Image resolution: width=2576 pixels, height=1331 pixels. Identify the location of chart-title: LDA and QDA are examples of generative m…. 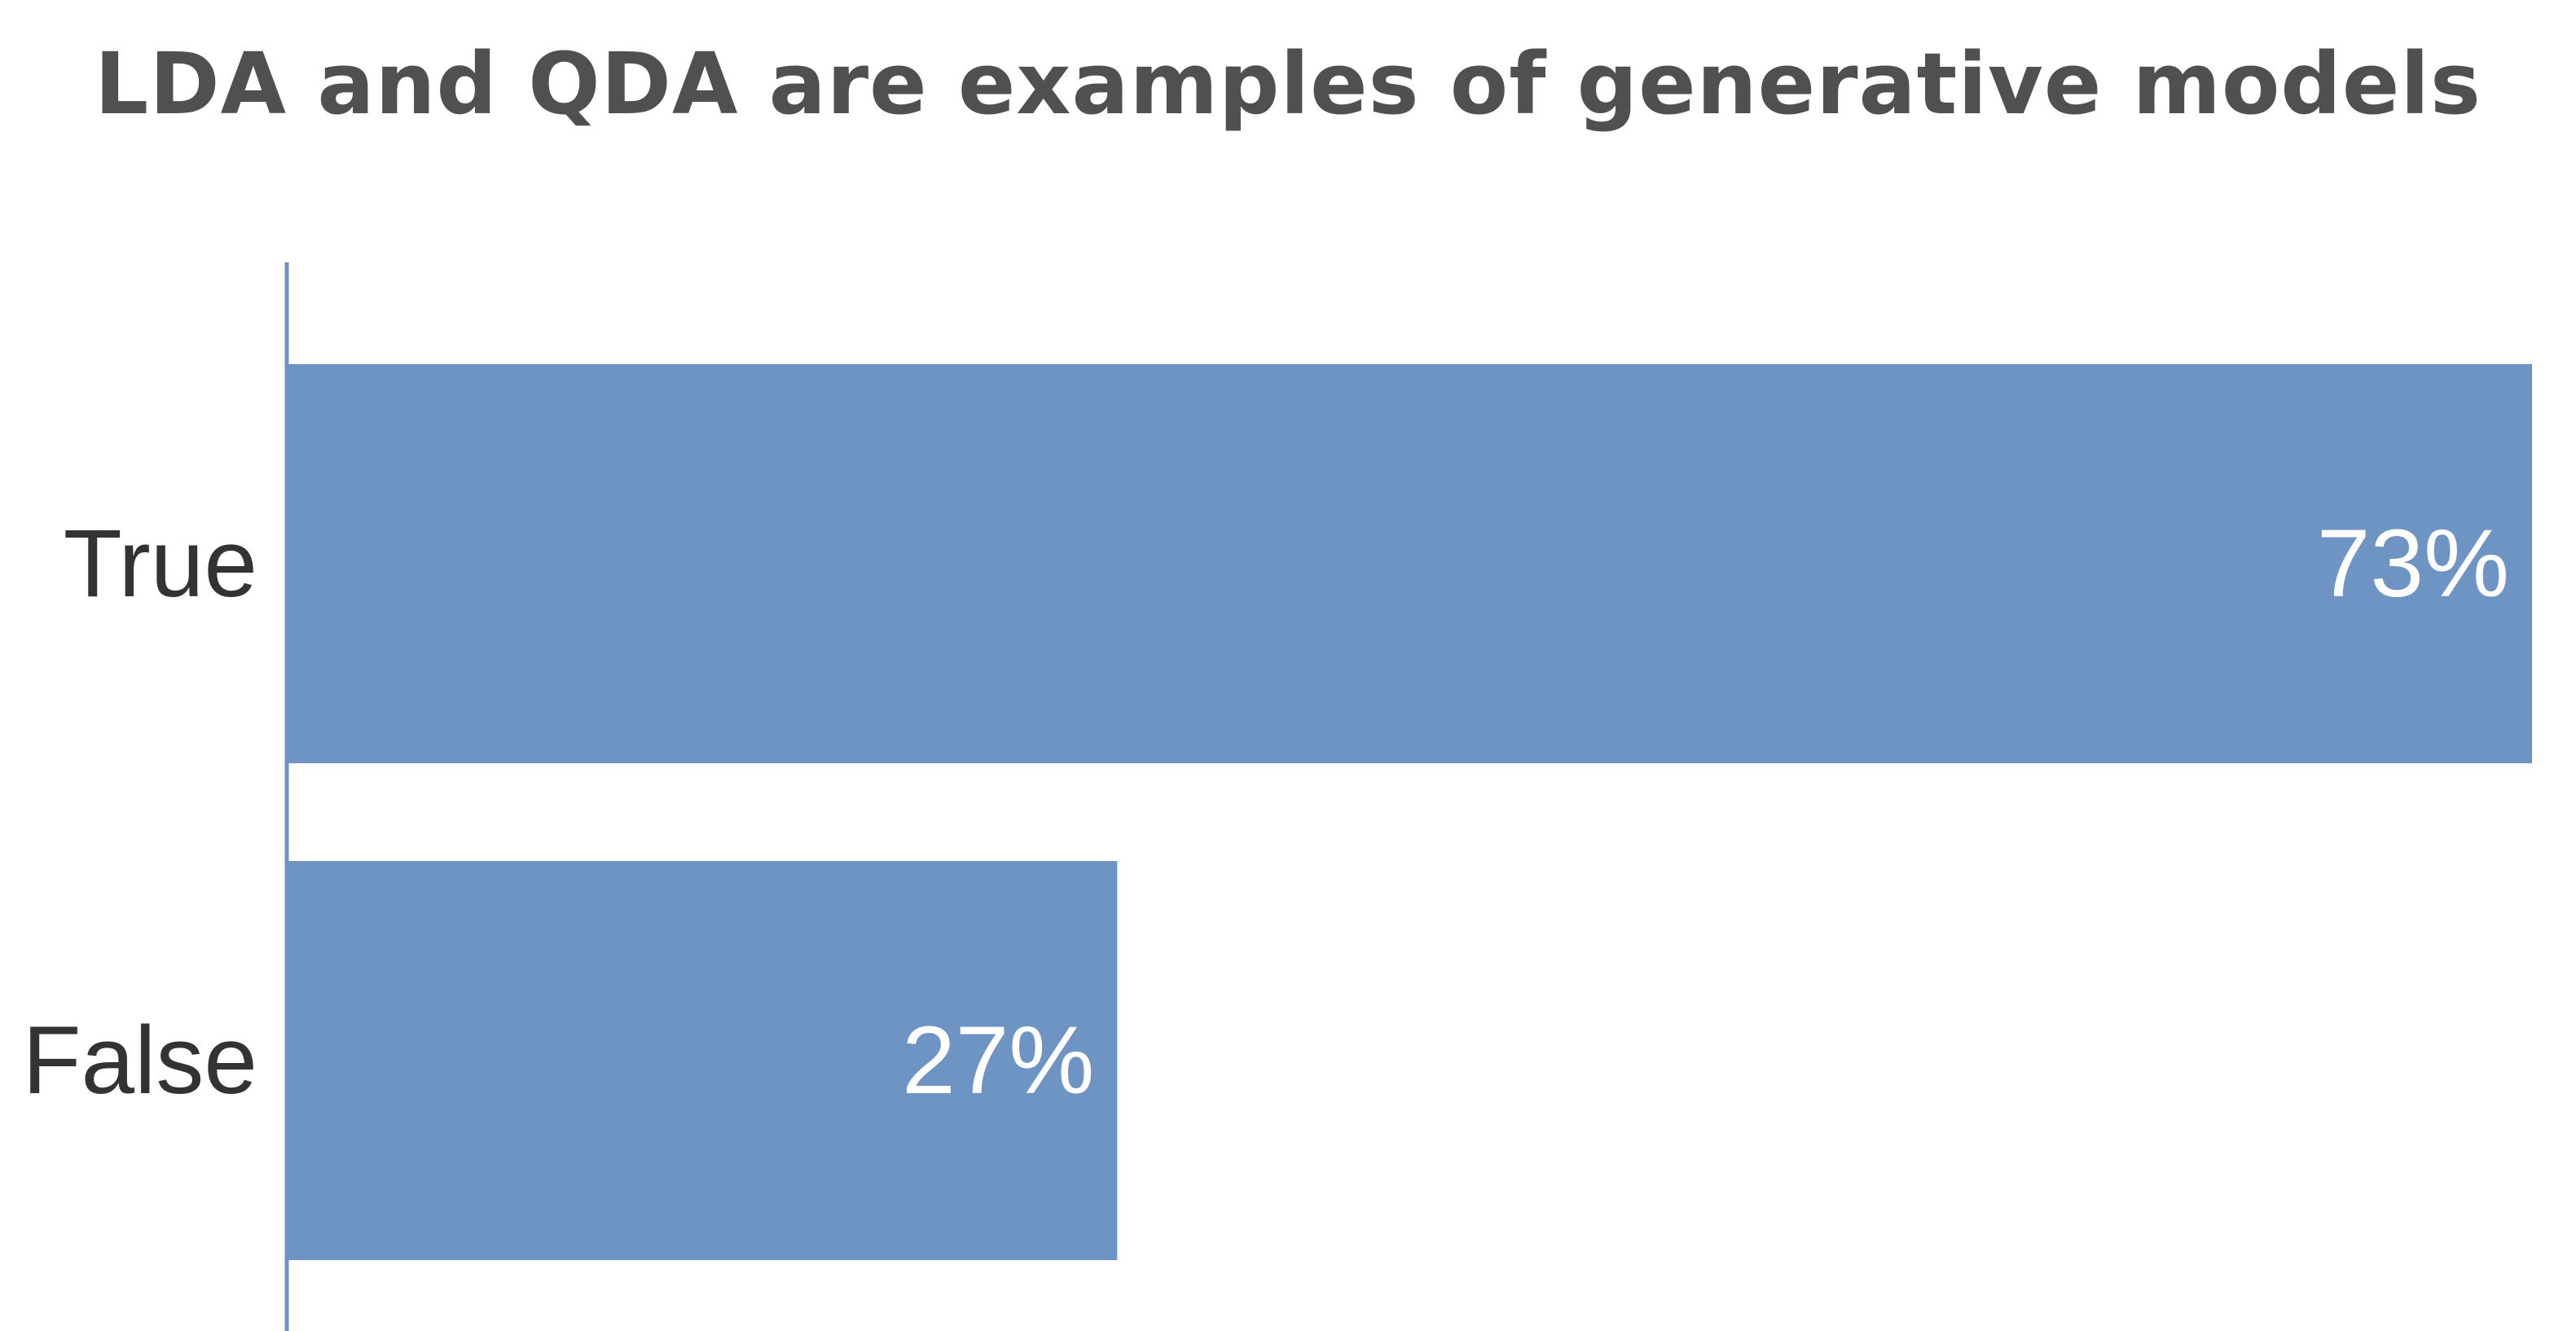
(1288, 84).